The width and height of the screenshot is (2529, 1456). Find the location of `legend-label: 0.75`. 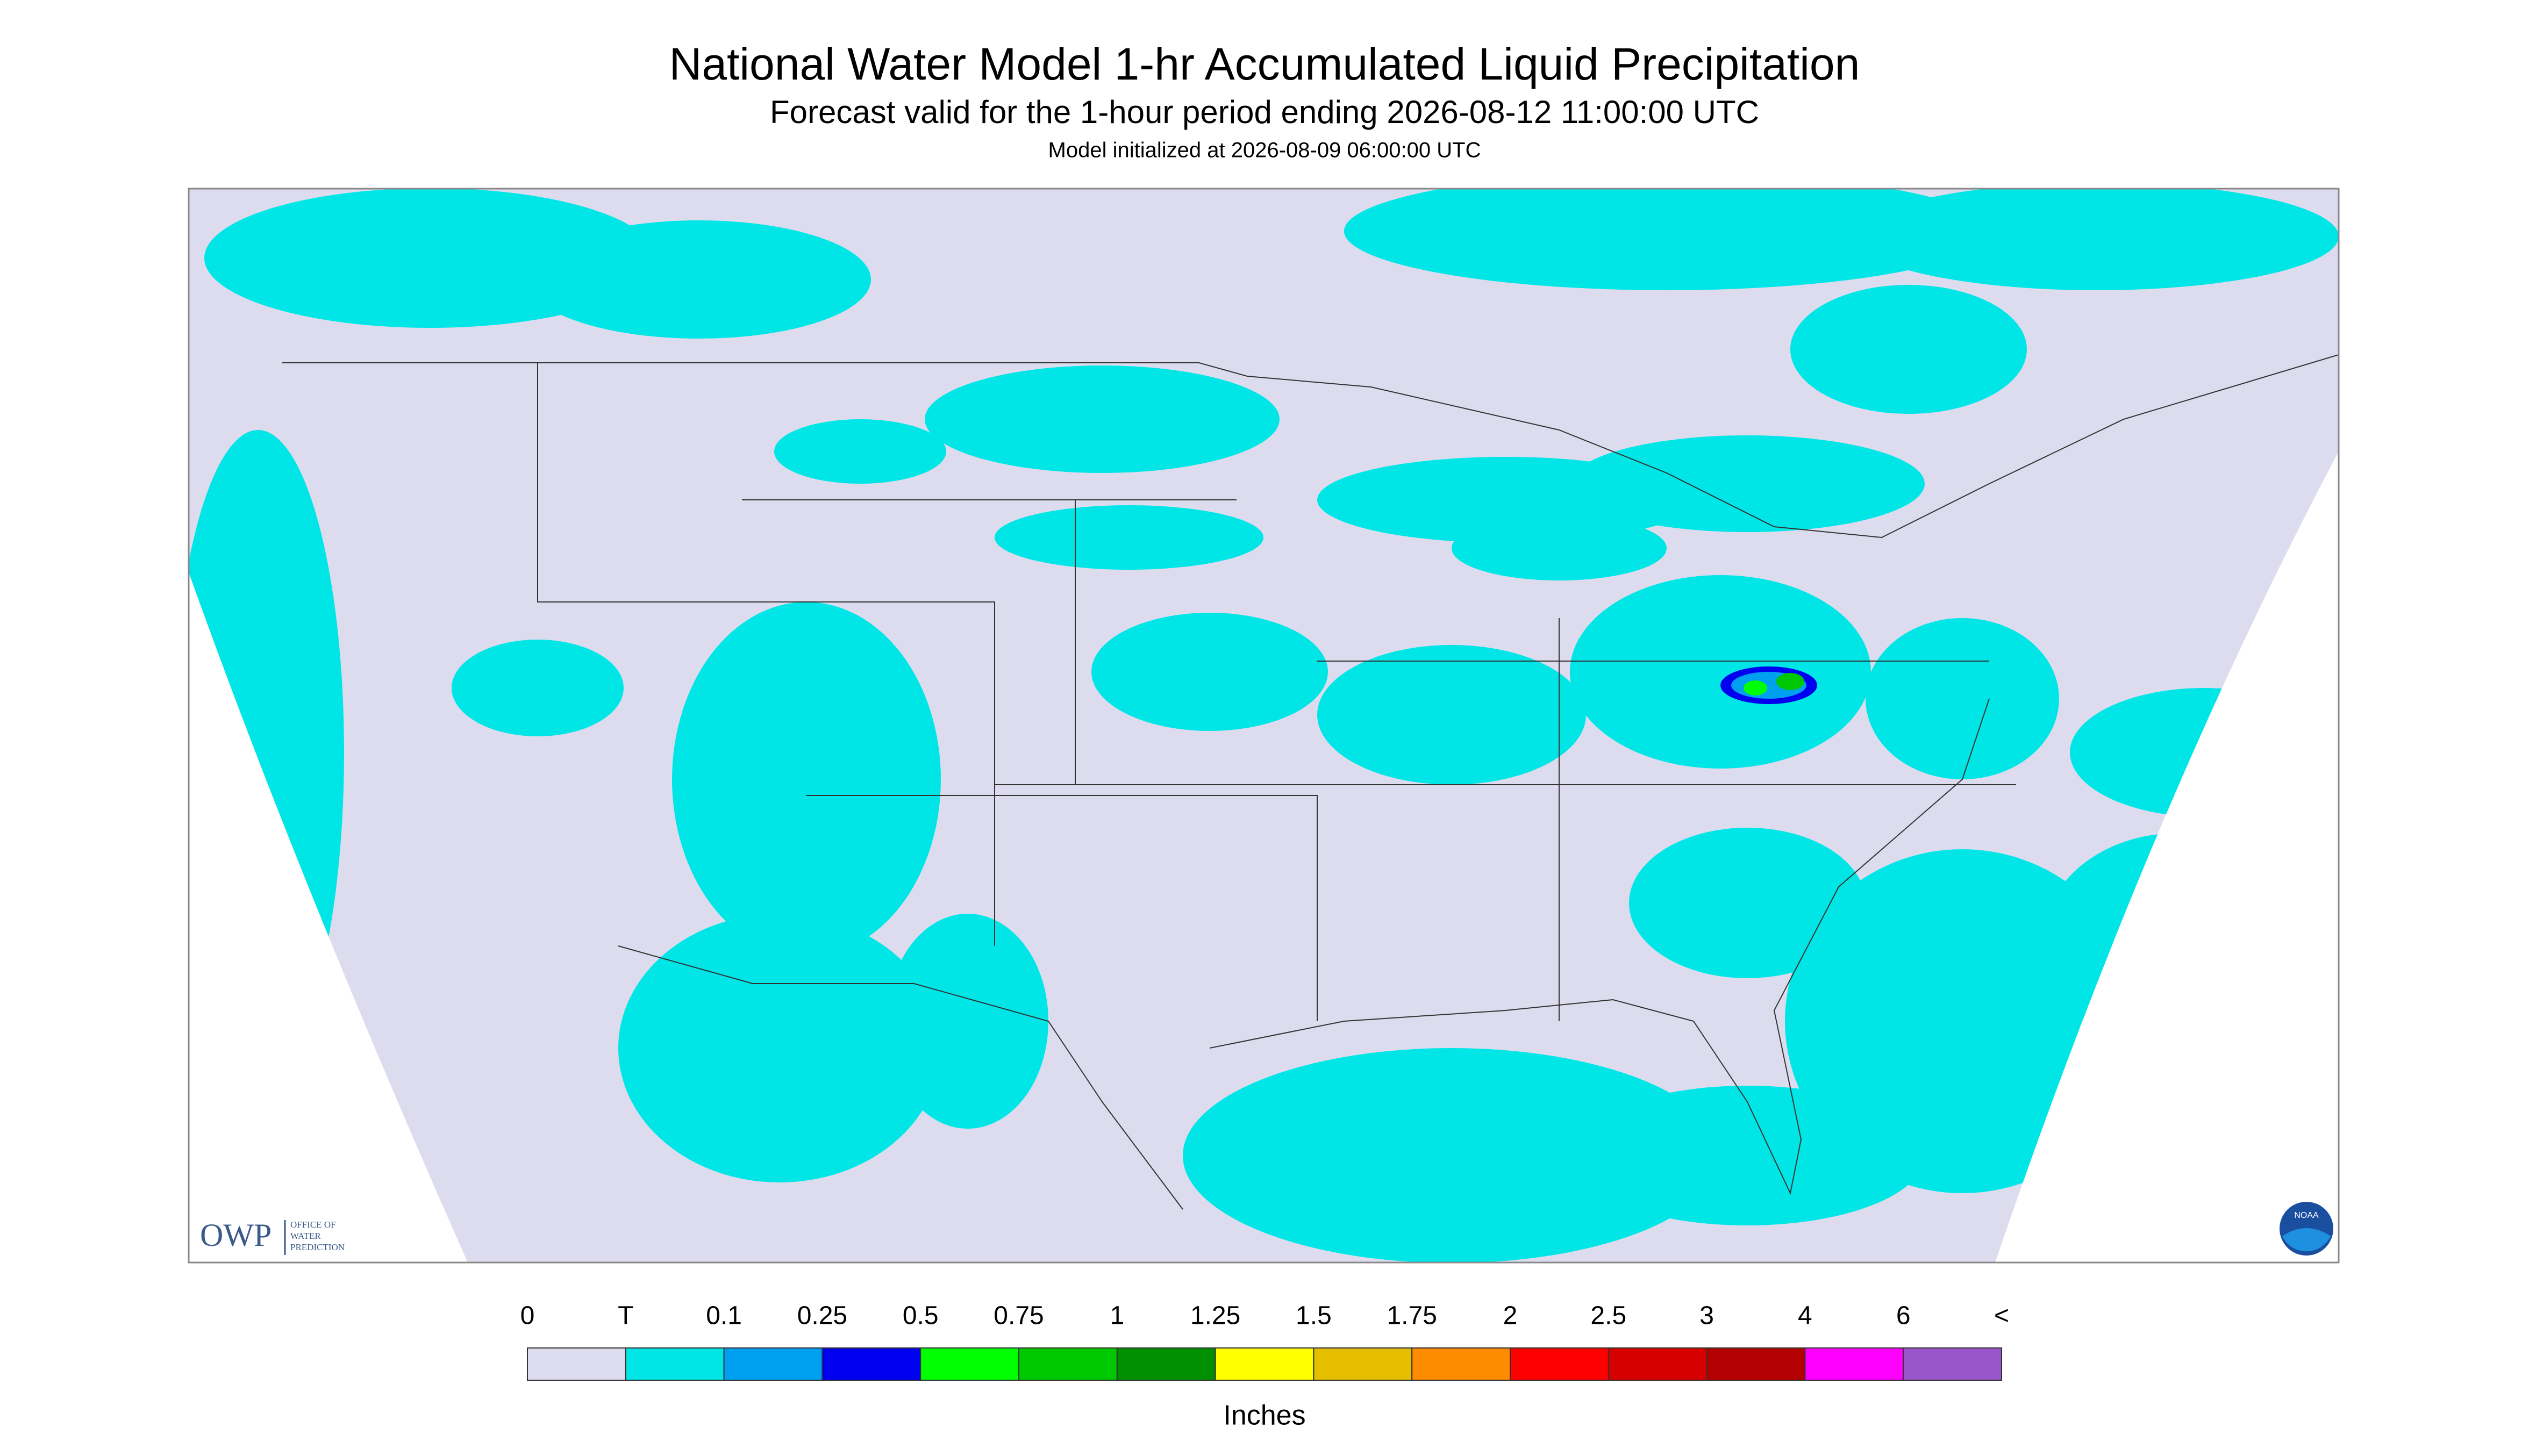

legend-label: 0.75 is located at coordinates (1019, 1316).